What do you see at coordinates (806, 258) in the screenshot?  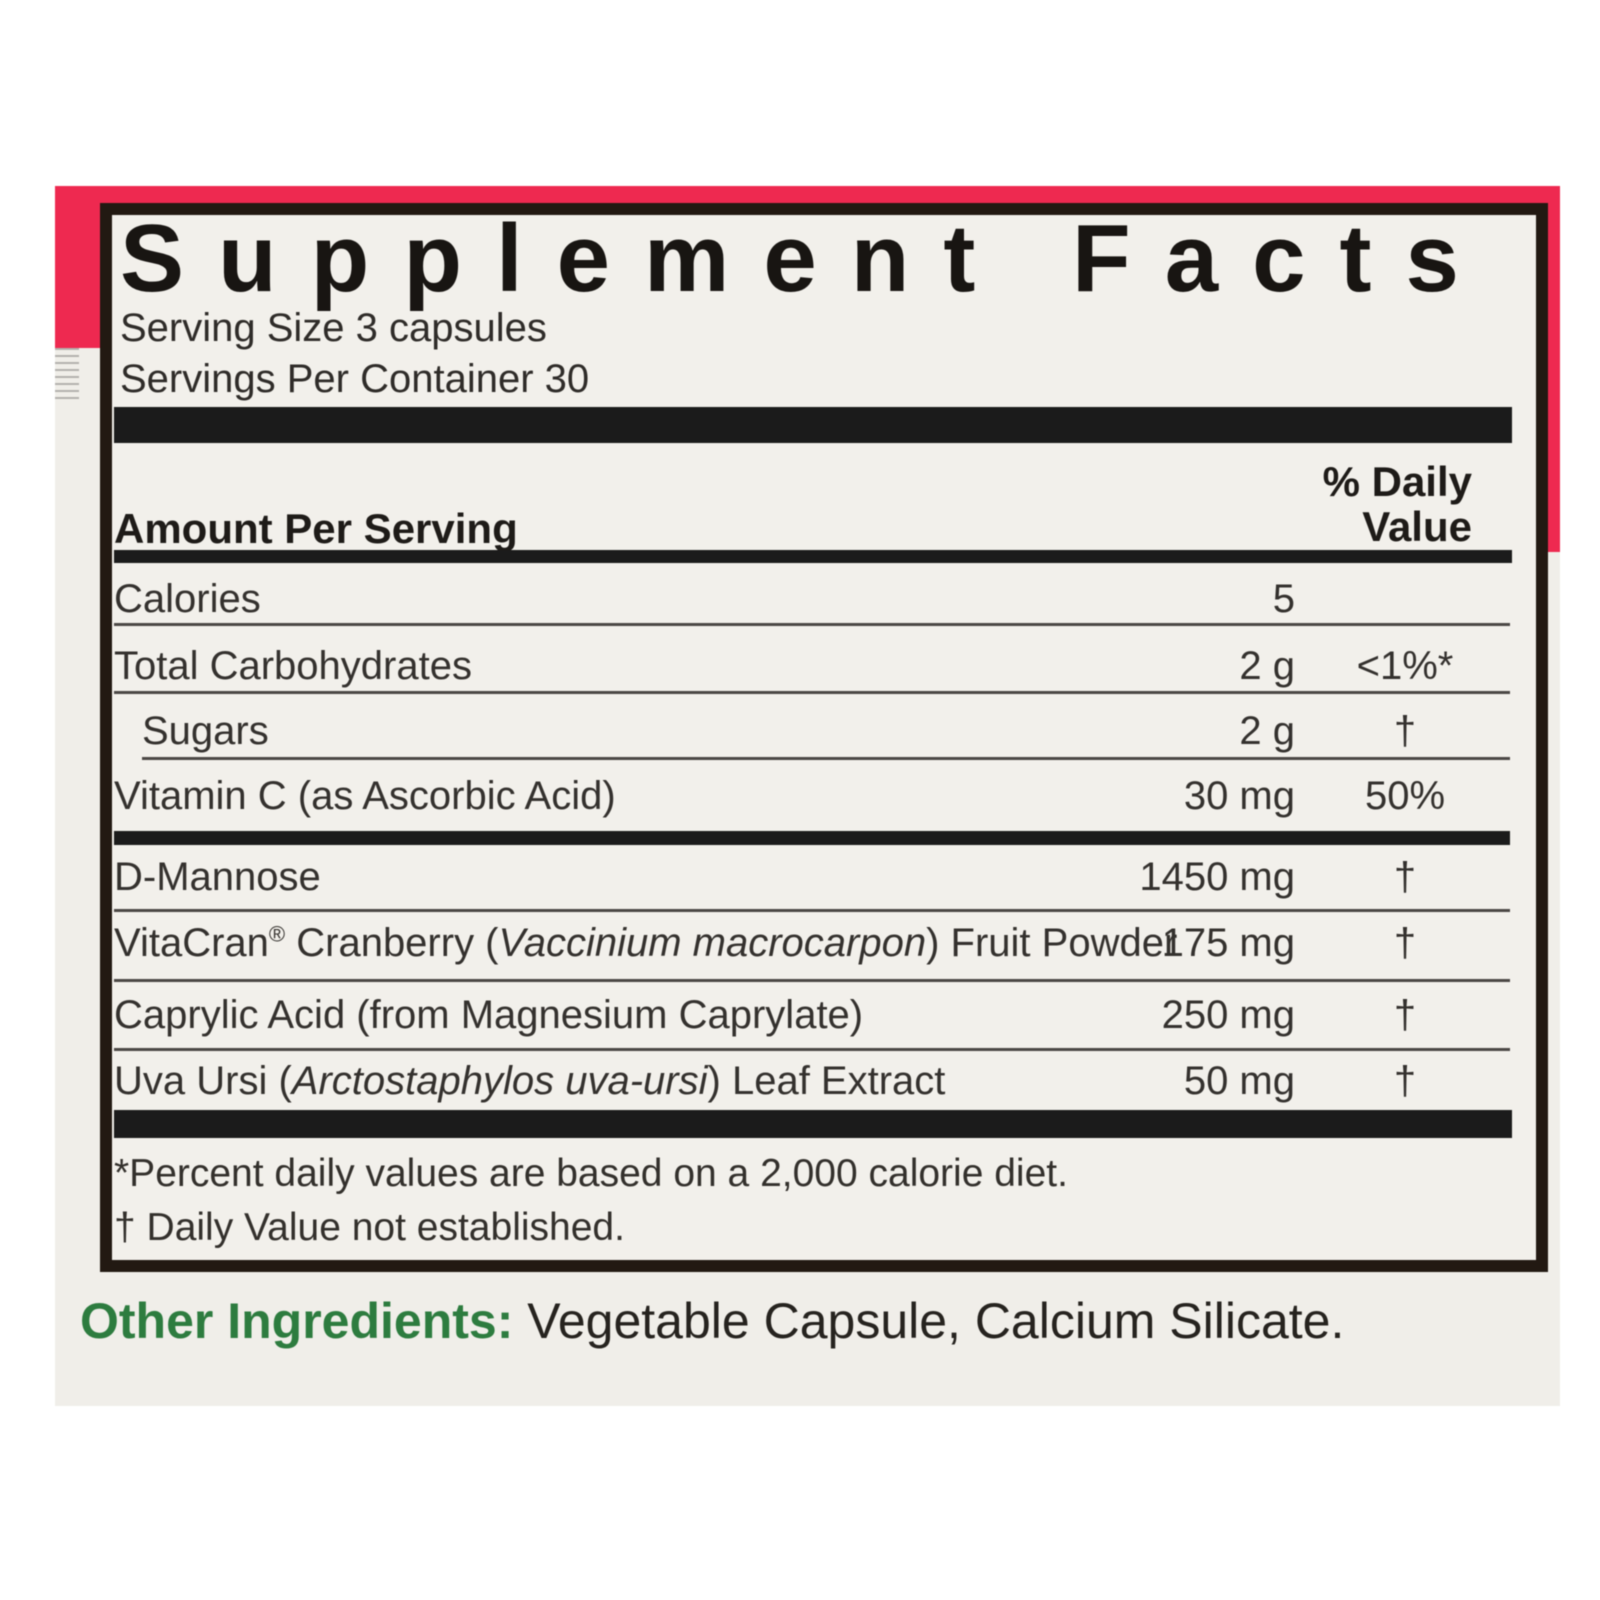 I see `panel-title: Supplement Facts` at bounding box center [806, 258].